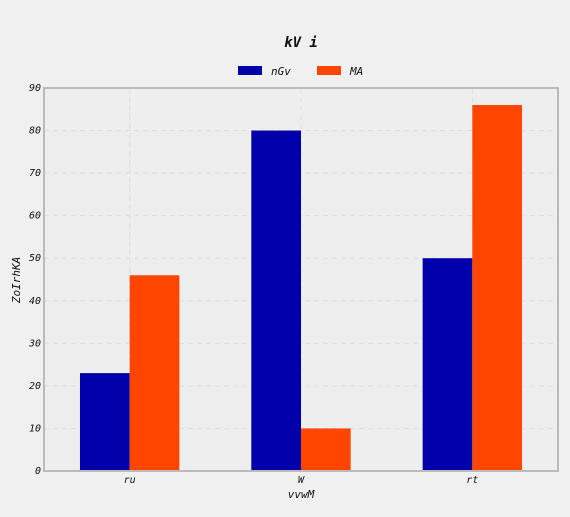 The width and height of the screenshot is (570, 517). I want to click on y-axis-label: ZoIrhKA, so click(16, 280).